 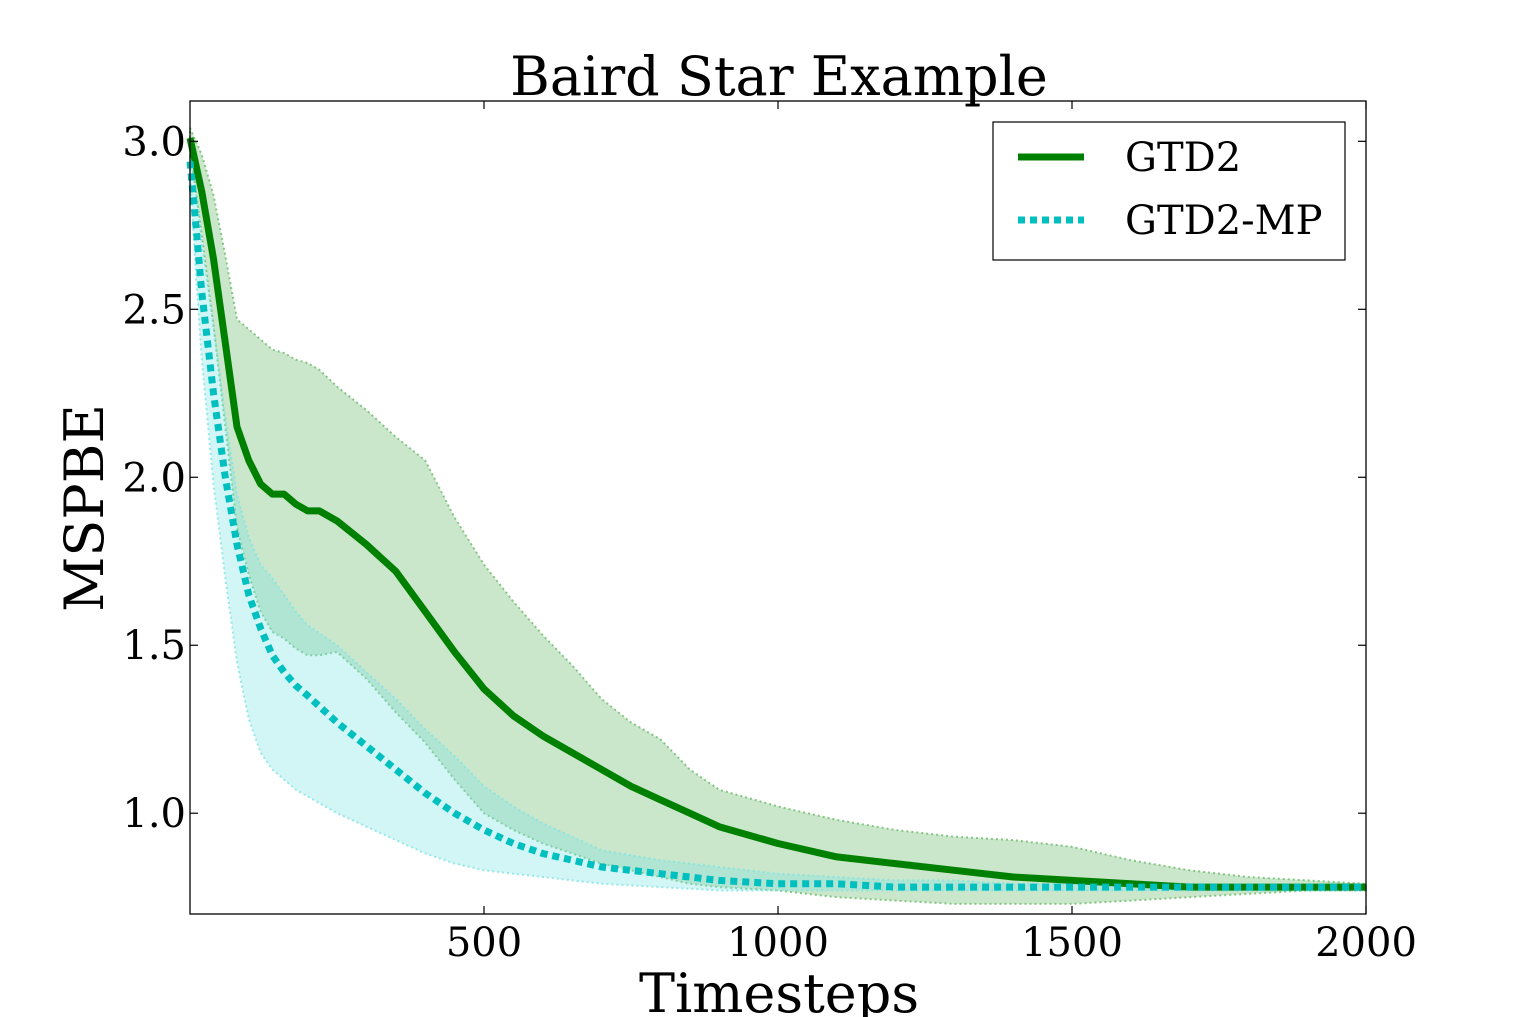 What do you see at coordinates (154, 142) in the screenshot?
I see `y-tick-label: 3.0` at bounding box center [154, 142].